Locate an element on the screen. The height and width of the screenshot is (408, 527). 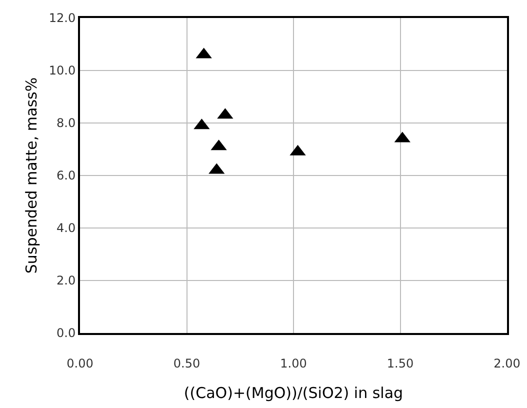
y-tick-label: 12.0 is located at coordinates (62, 18).